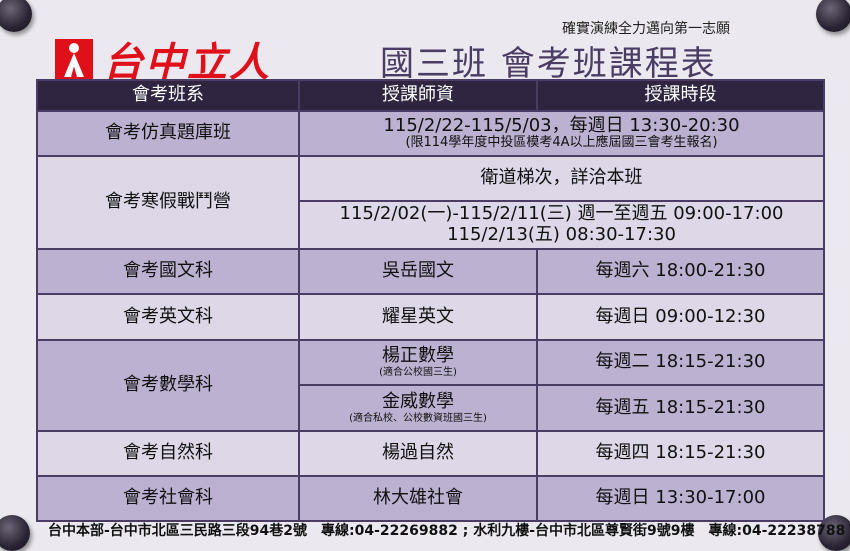  Describe the element at coordinates (418, 373) in the screenshot. I see `teacher-note: (適合公校國三生)` at that location.